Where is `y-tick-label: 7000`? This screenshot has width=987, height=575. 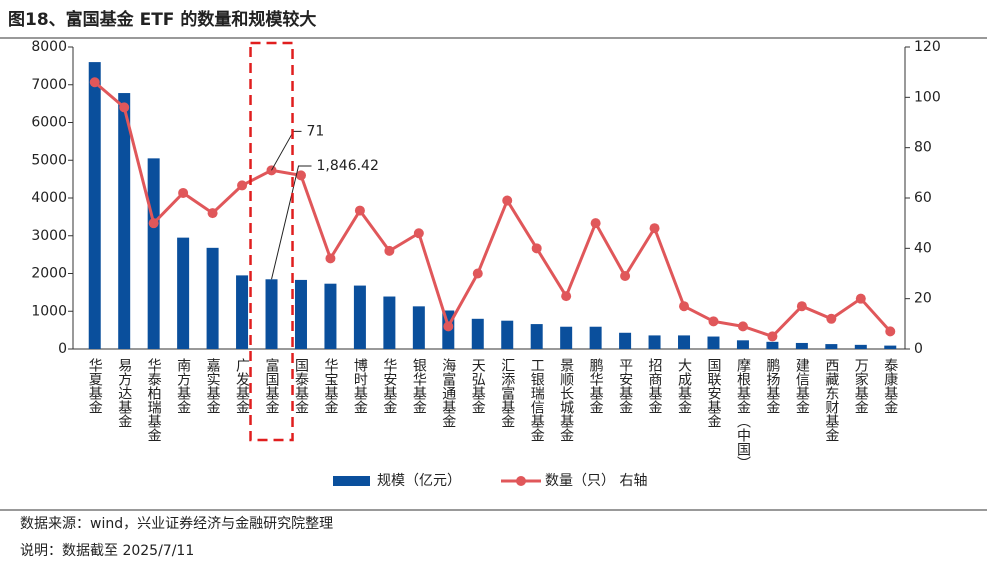 y-tick-label: 7000 is located at coordinates (49, 85).